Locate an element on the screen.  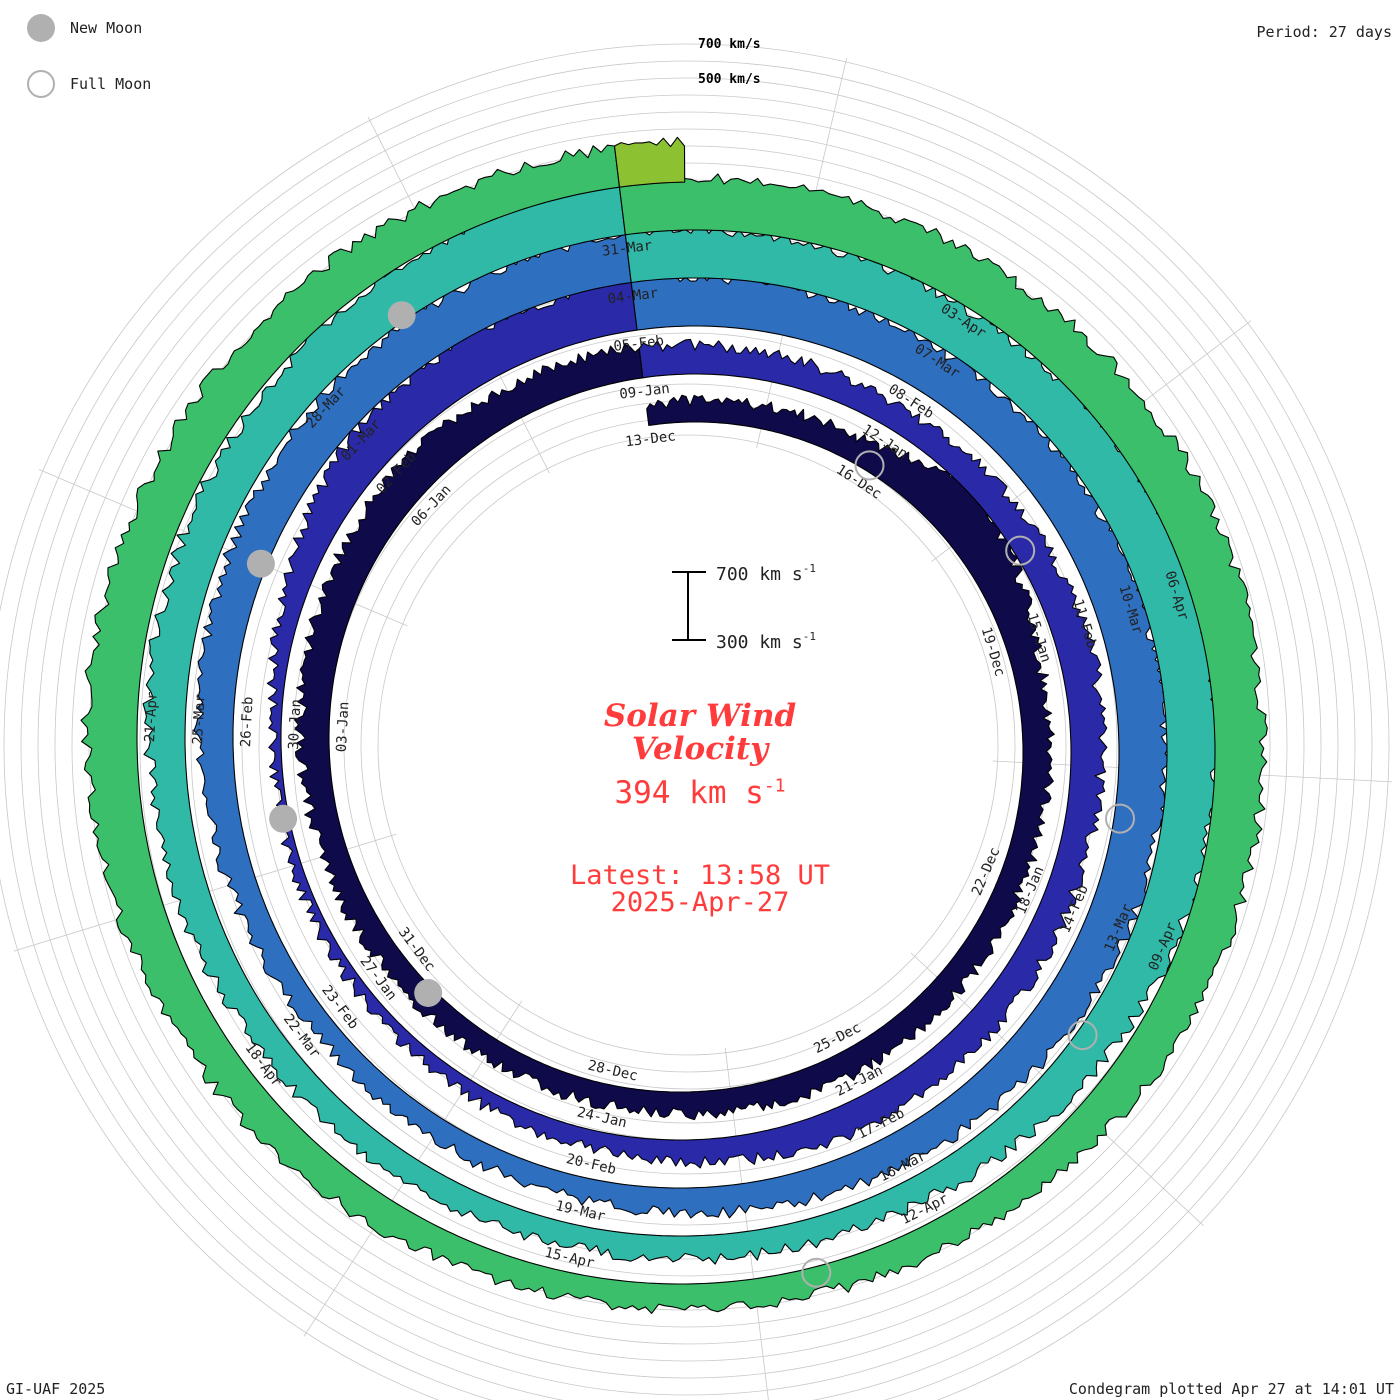
legend-full-moon-label: Full Moon is located at coordinates (111, 84).